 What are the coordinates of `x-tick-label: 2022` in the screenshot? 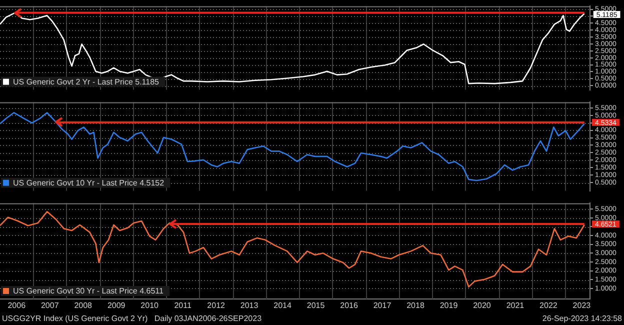 It's located at (549, 305).